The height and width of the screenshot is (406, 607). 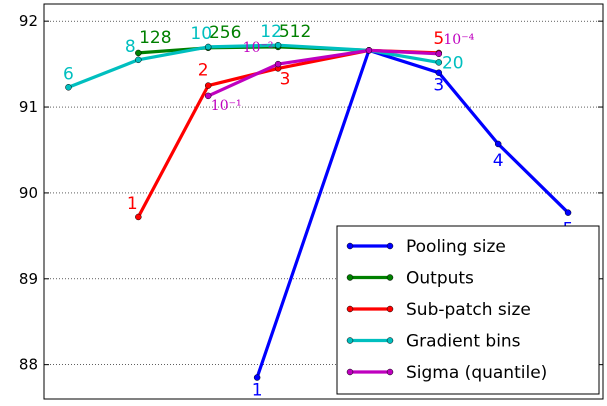 What do you see at coordinates (438, 39) in the screenshot?
I see `data-label: 5` at bounding box center [438, 39].